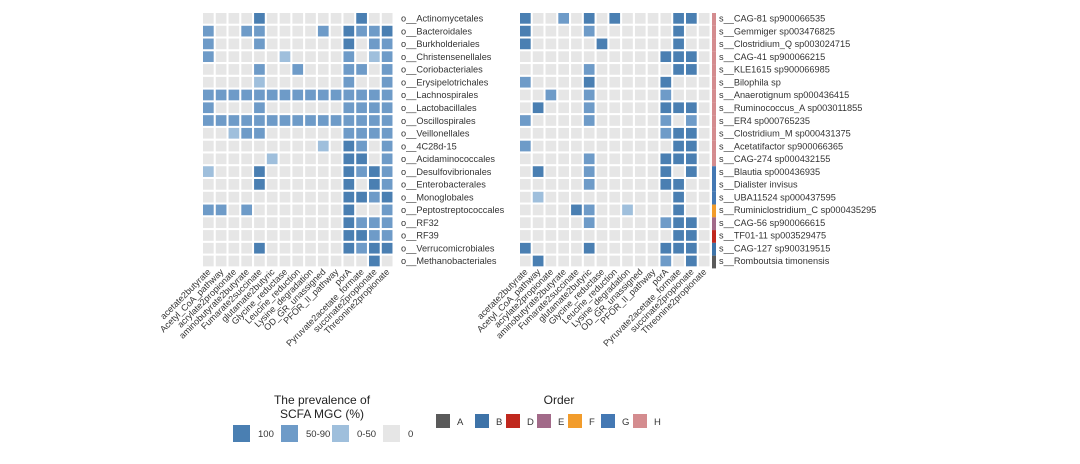 Image resolution: width=1080 pixels, height=464 pixels. Describe the element at coordinates (440, 95) in the screenshot. I see `row-label: o__Lachnospirales` at that location.